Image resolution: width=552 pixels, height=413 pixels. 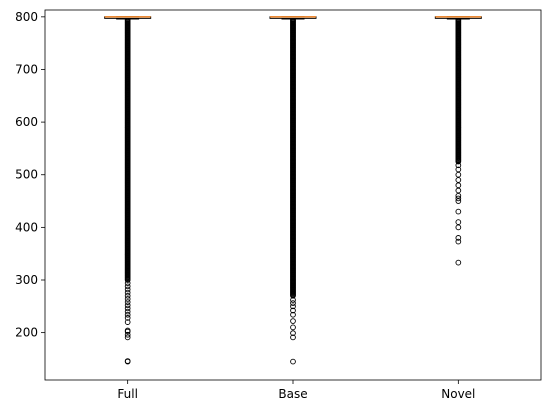 I want to click on y-tick-label: 800, so click(x=26, y=17).